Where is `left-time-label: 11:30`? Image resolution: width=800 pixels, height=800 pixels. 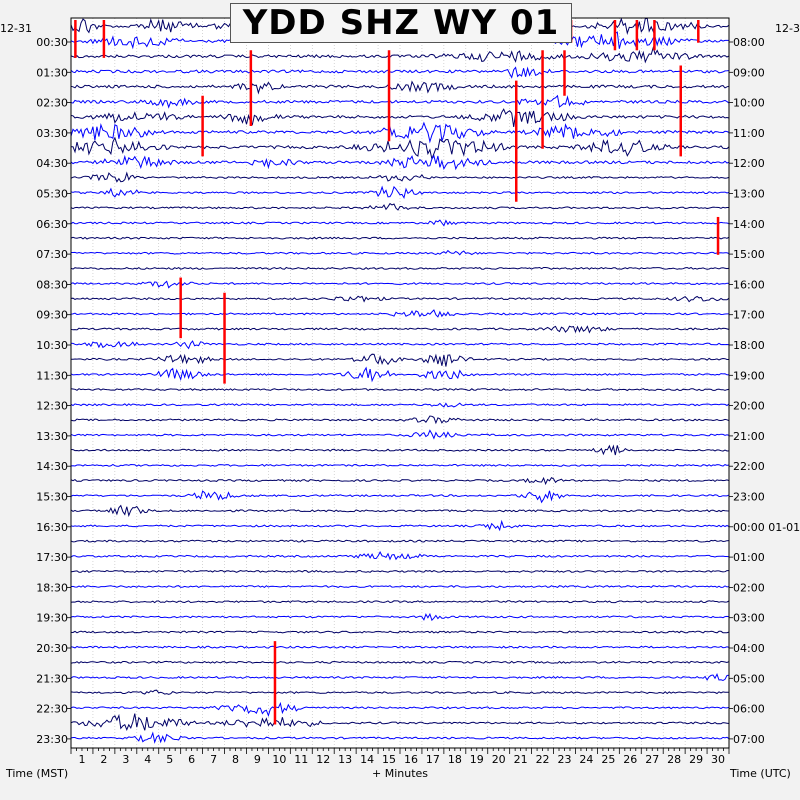
left-time-label: 11:30 is located at coordinates (52, 375).